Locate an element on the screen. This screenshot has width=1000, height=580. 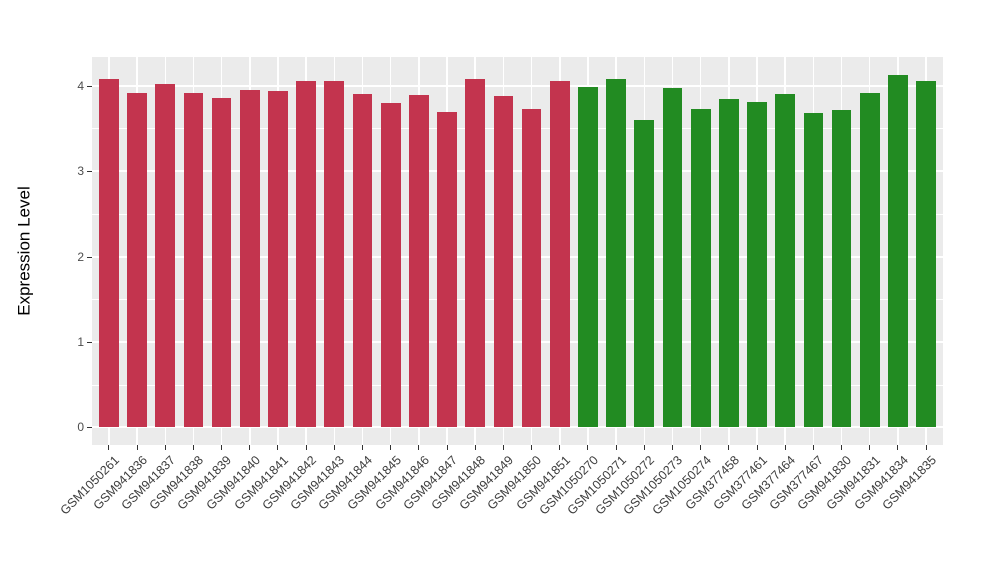
bar-GSM941850 is located at coordinates (531, 268).